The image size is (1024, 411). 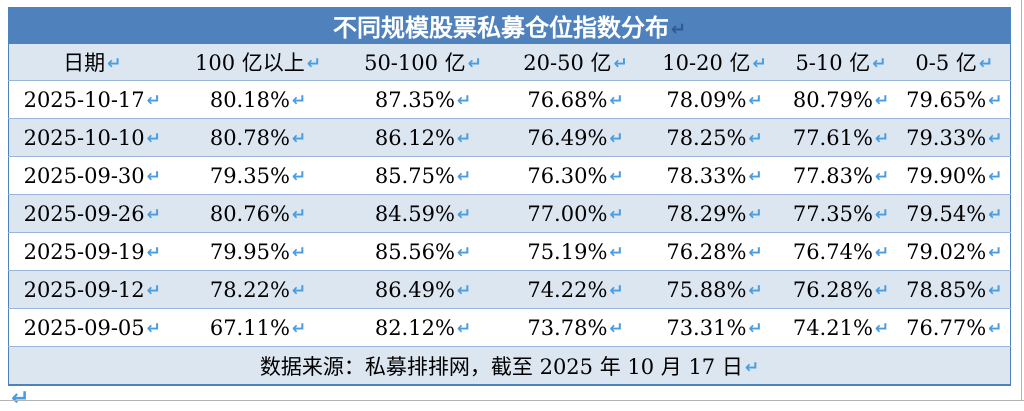 What do you see at coordinates (249, 63) in the screenshot?
I see `column-header-text: 100 亿以上` at bounding box center [249, 63].